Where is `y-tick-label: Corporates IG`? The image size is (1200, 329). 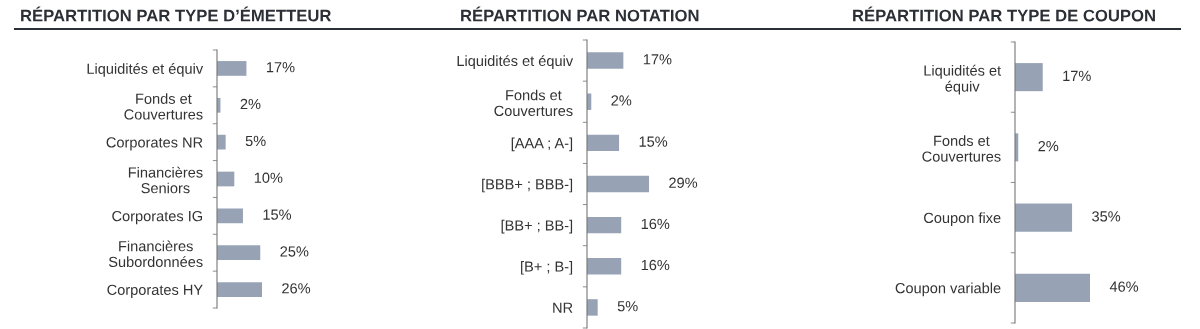 y-tick-label: Corporates IG is located at coordinates (157, 217).